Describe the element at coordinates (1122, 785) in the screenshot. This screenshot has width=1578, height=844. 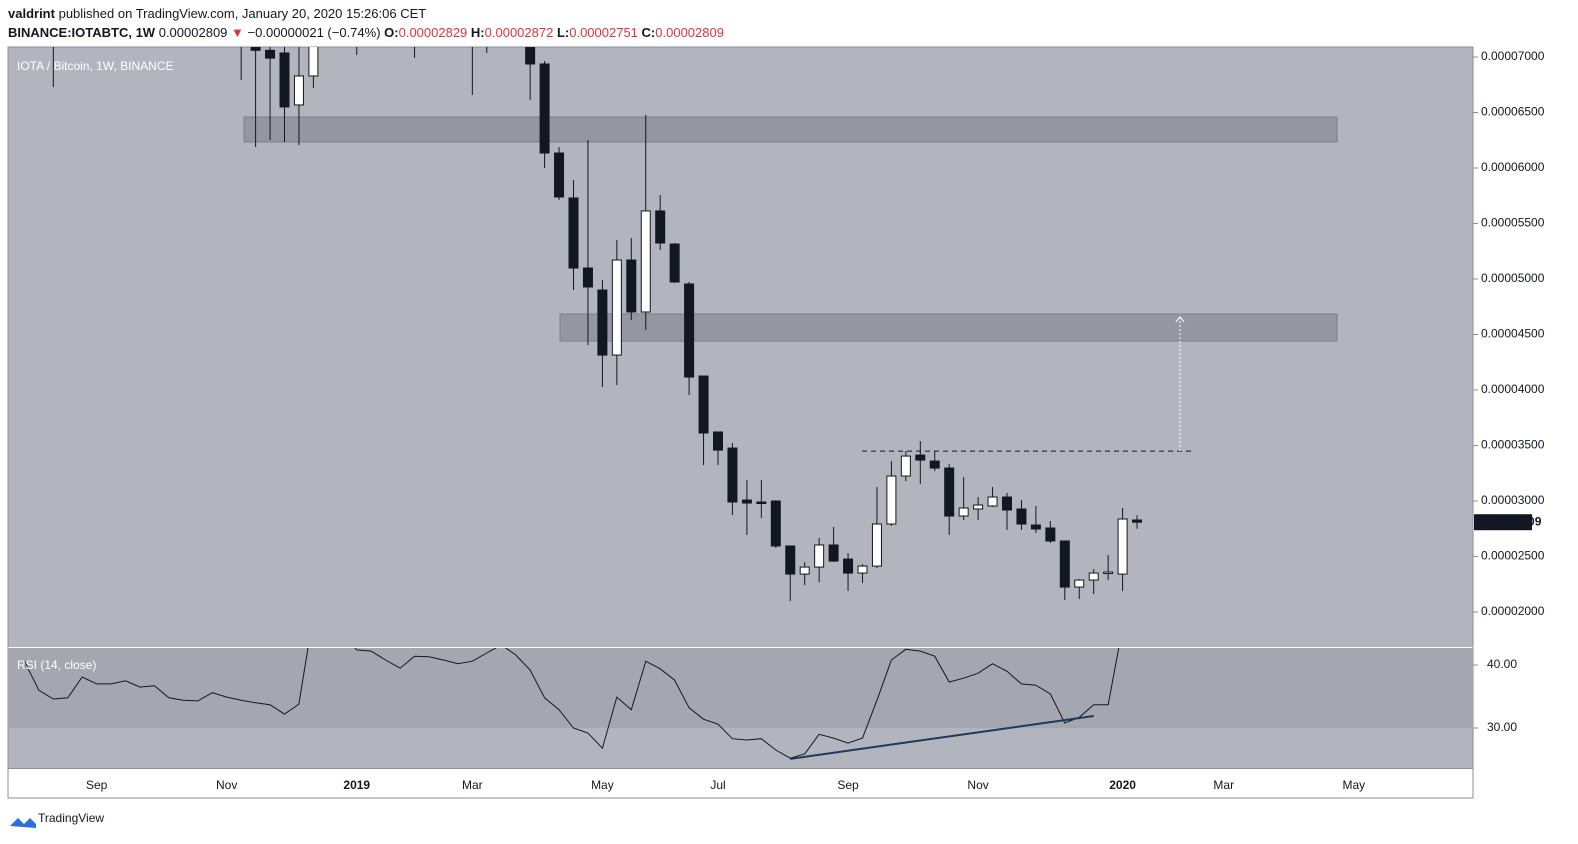
I see `x-tick-label: 2020` at that location.